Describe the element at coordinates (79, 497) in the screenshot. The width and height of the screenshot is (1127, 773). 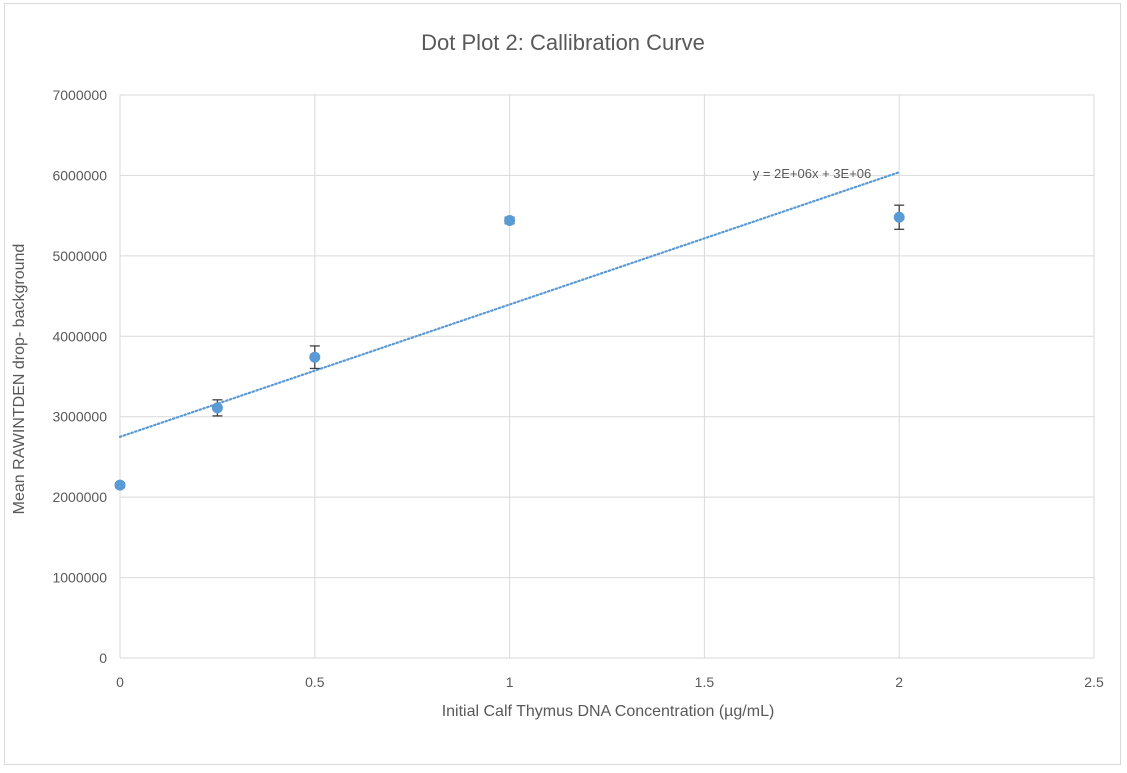
I see `y-tick-label: 2000000` at that location.